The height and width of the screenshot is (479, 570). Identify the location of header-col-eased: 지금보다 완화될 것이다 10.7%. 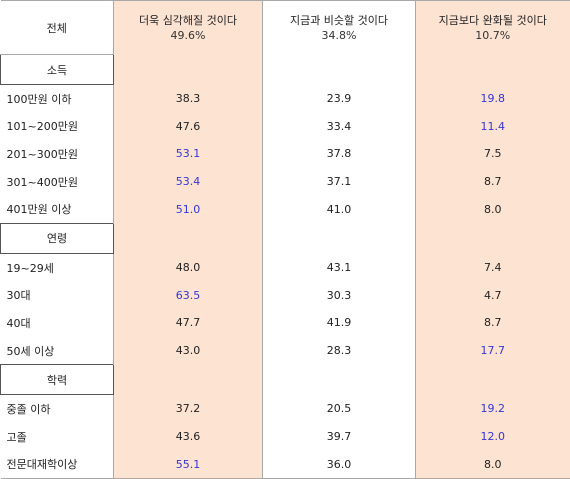
(492, 27).